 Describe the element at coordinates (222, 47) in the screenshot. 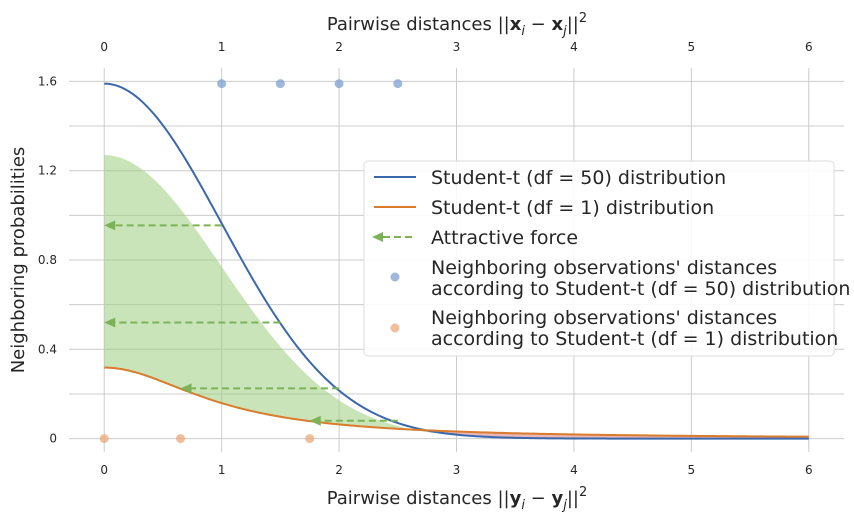

I see `x-tick-top-1: 1` at that location.